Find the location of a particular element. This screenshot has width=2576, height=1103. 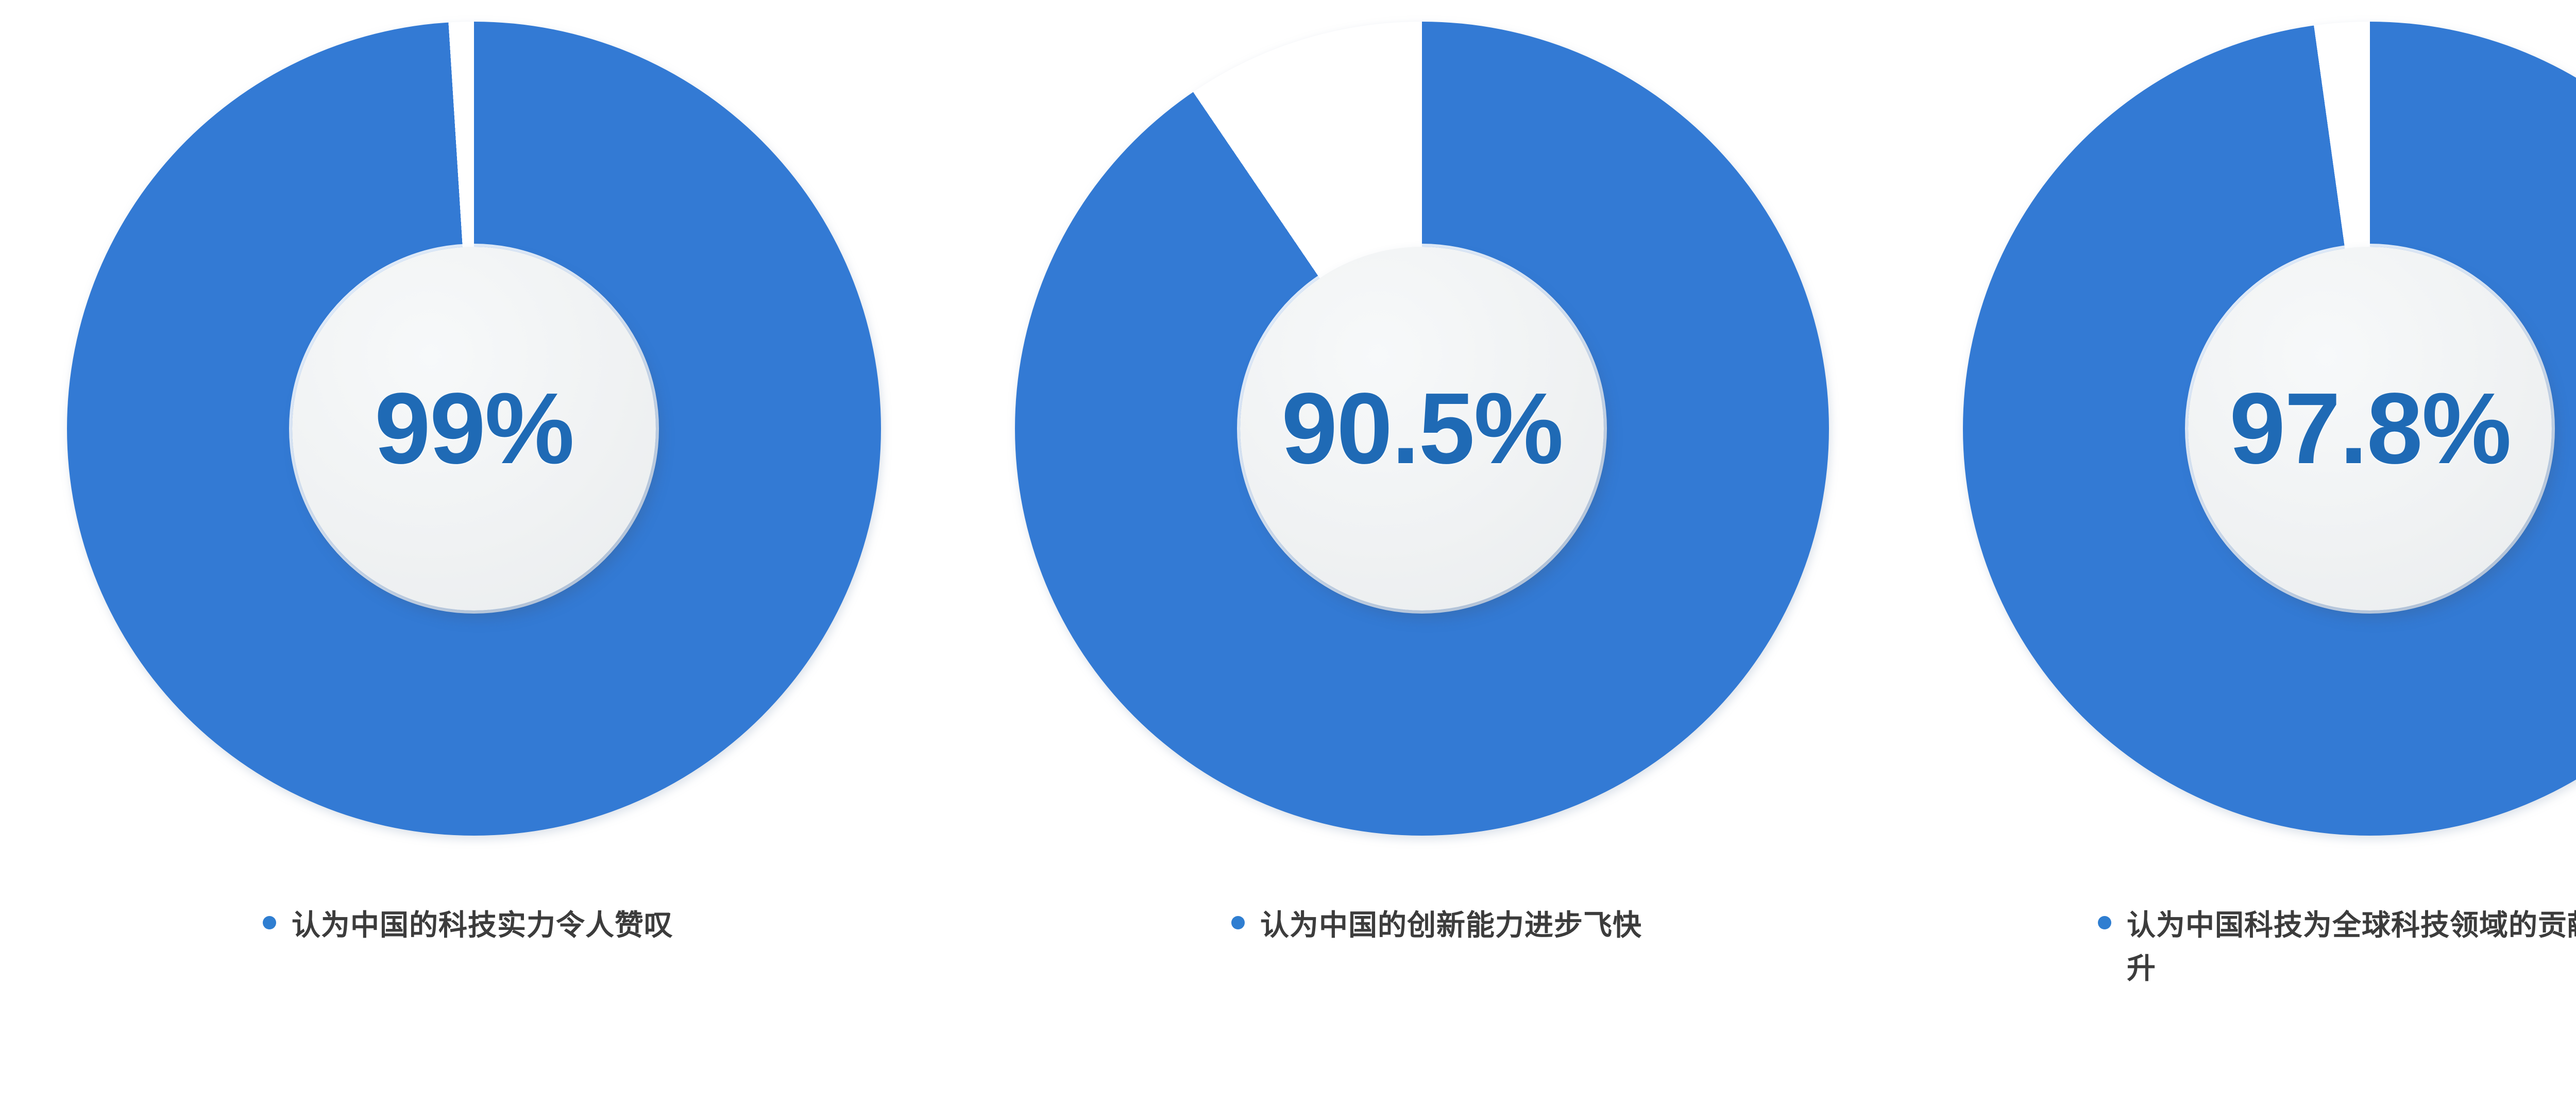

legend-3: 认为中国科技为全球科技领域的贡献度快速攀升 is located at coordinates (2290, 947).